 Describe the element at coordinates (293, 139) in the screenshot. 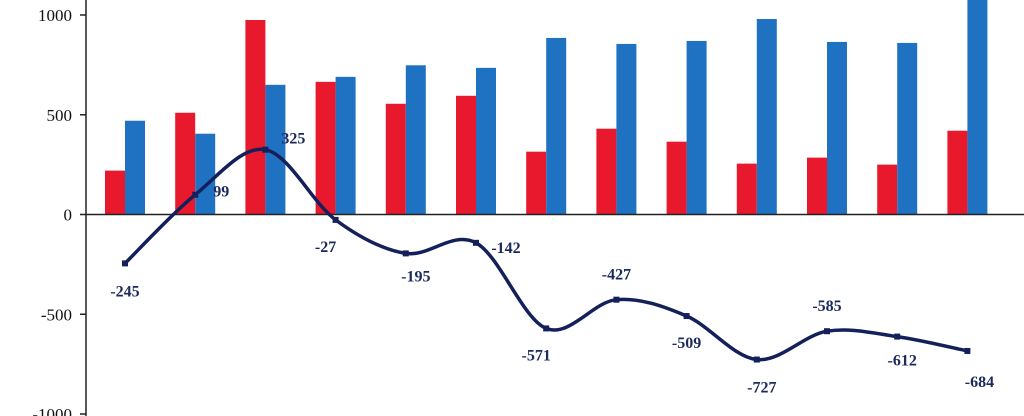

I see `line-data-label: 325` at that location.